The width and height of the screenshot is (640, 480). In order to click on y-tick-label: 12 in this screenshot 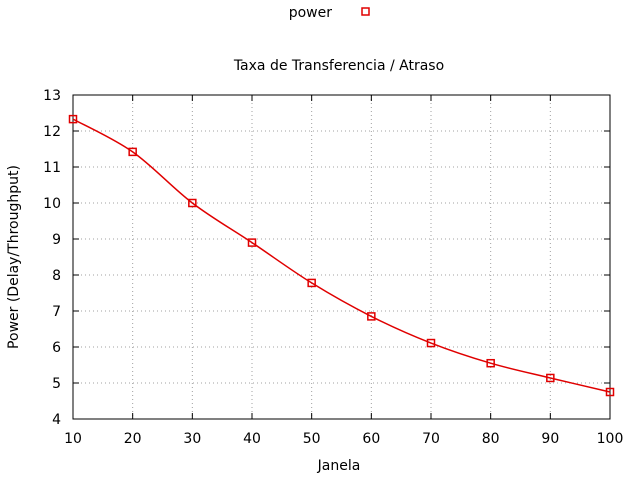, I will do `click(52, 132)`.